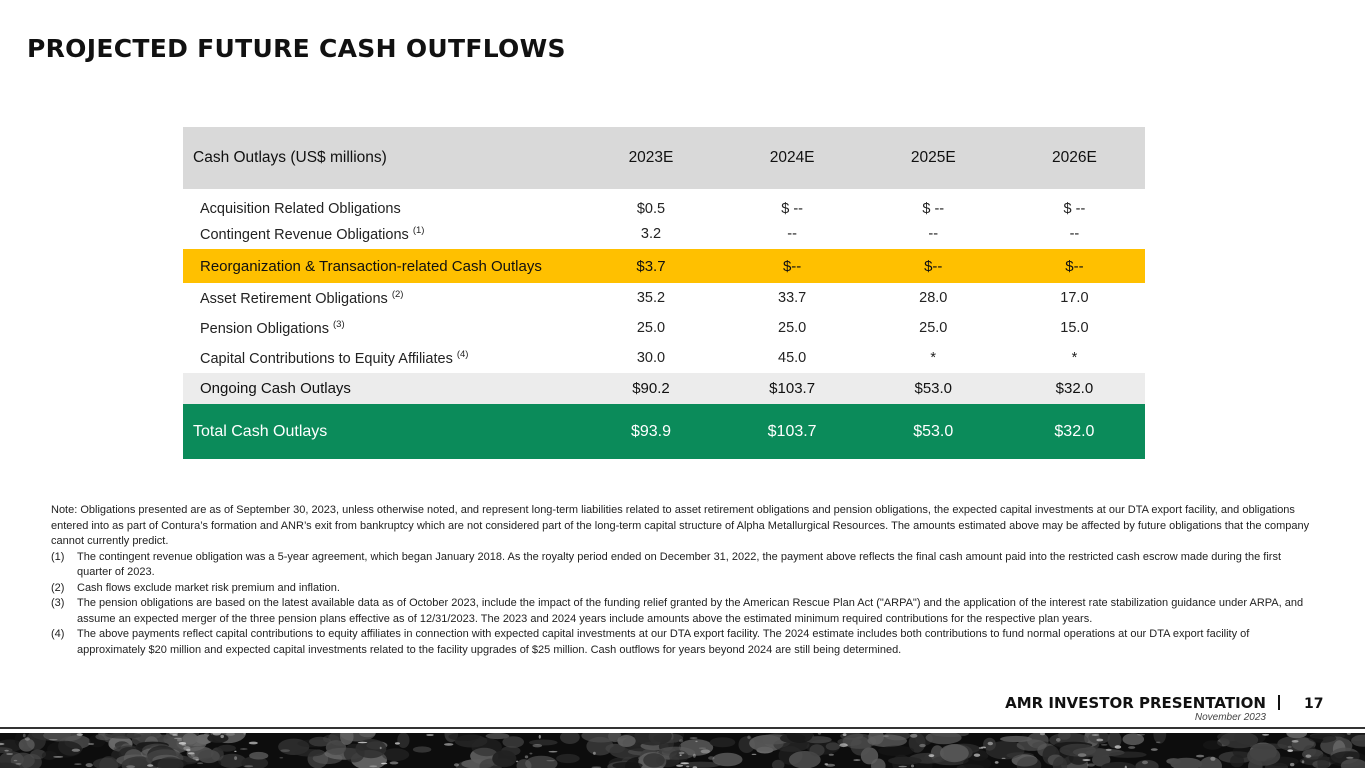 The image size is (1365, 768). Describe the element at coordinates (933, 157) in the screenshot. I see `column-header-2025e: 2025E` at that location.